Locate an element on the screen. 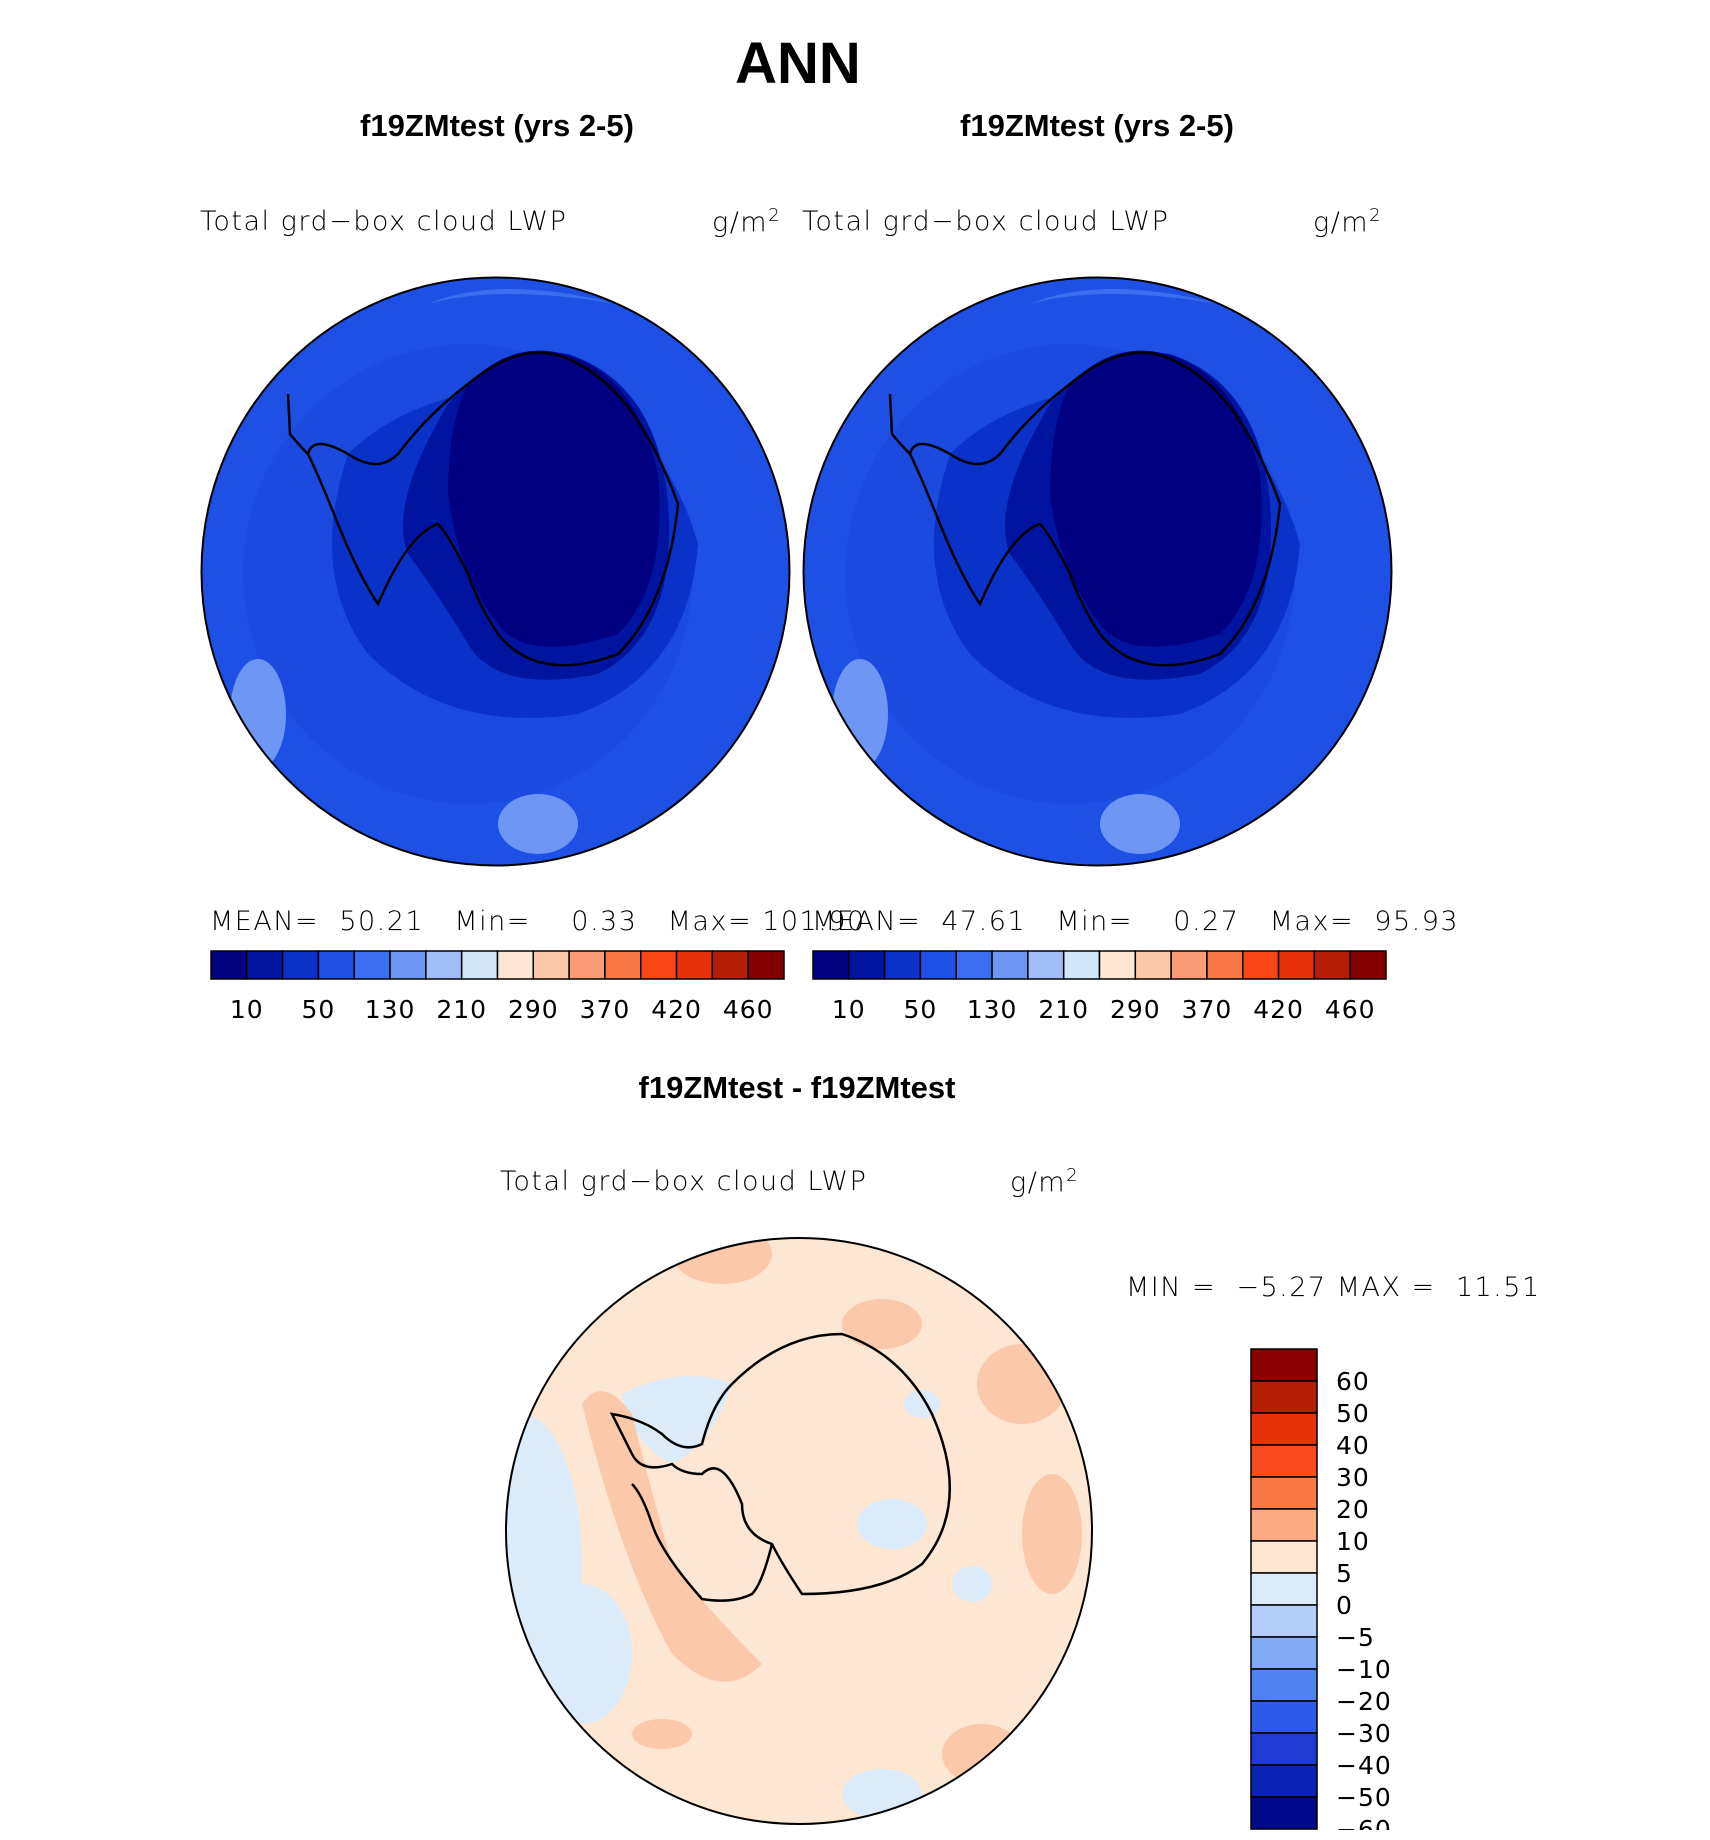  colorbar-tick-label: −5 is located at coordinates (1355, 1637).